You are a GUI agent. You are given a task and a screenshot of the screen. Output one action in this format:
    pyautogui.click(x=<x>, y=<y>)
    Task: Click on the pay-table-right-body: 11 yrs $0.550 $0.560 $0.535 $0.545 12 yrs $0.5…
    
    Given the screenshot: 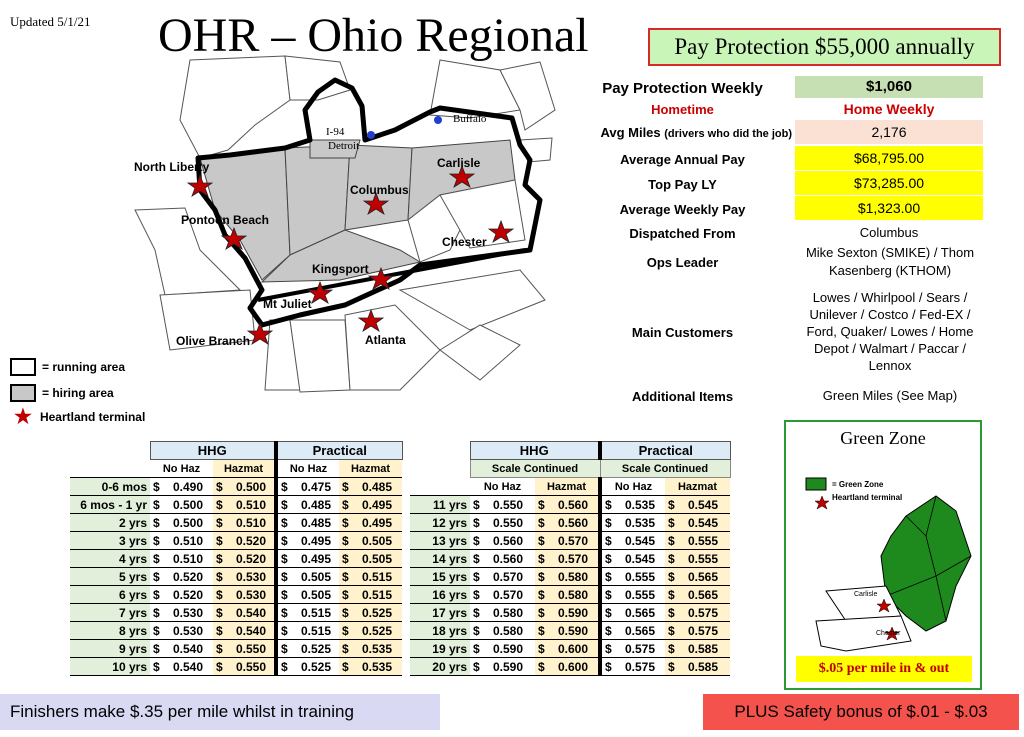 What is the action you would take?
    pyautogui.click(x=570, y=585)
    